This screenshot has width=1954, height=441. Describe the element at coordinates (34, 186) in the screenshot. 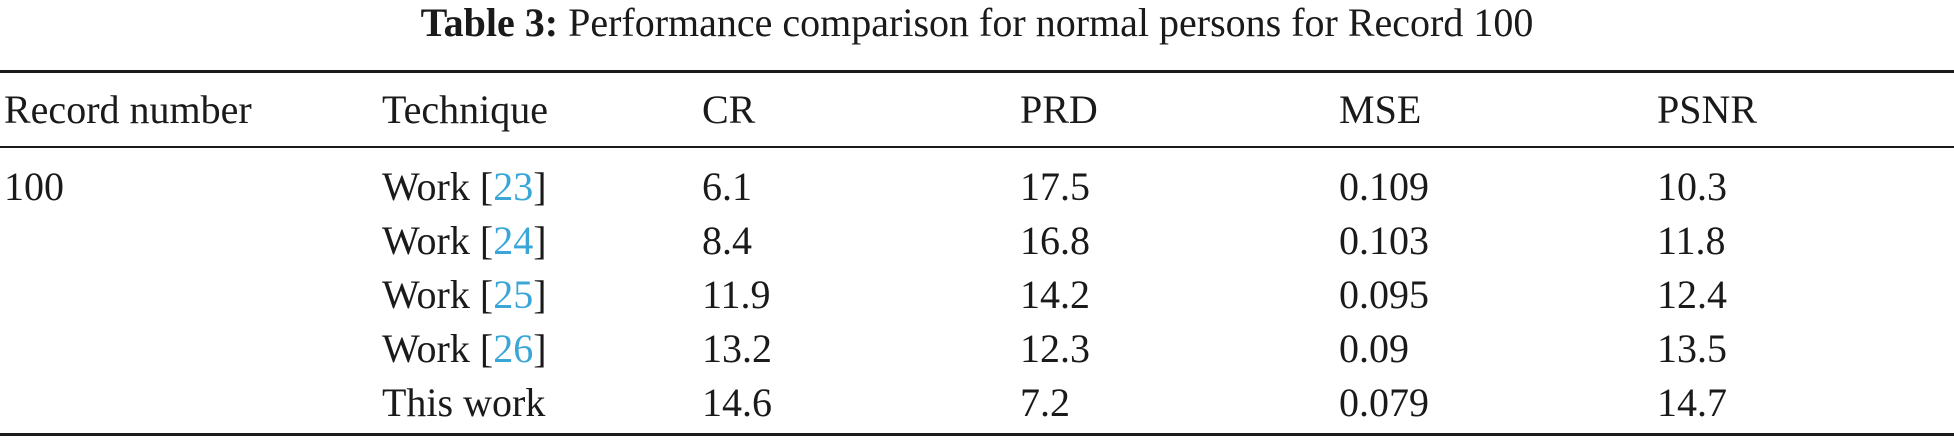

I see `record-number-cell: 100` at that location.